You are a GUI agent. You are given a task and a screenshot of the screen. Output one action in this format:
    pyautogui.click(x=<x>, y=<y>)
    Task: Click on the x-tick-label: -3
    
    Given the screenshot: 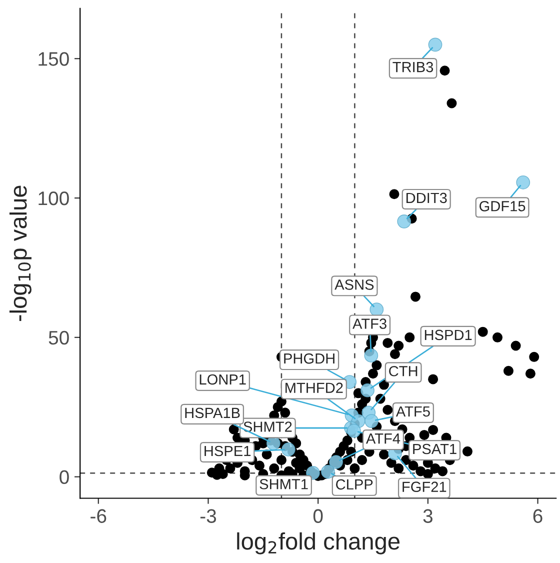 What is the action you would take?
    pyautogui.click(x=208, y=516)
    